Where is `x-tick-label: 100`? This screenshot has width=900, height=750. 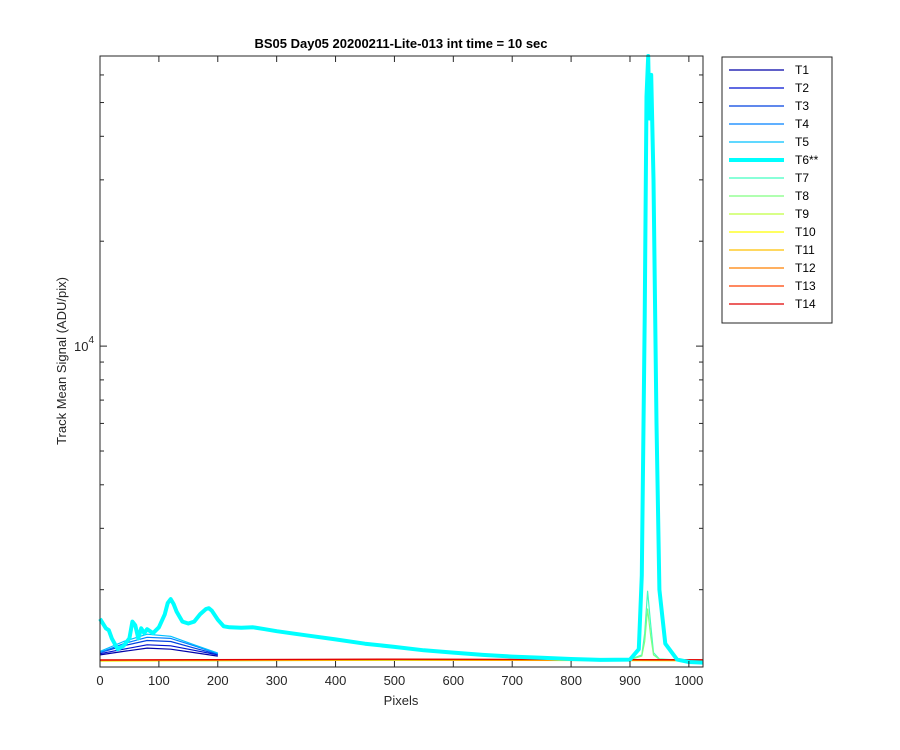
x-tick-label: 100 is located at coordinates (159, 680).